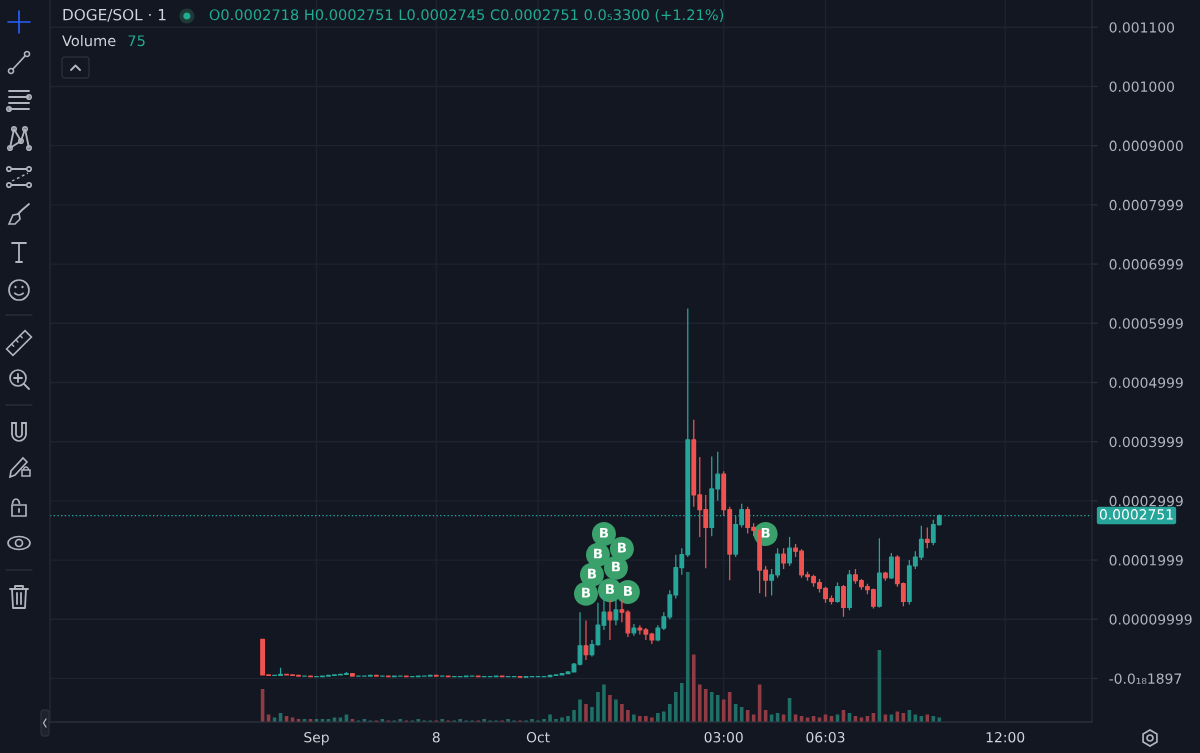 Image resolution: width=1200 pixels, height=753 pixels. Describe the element at coordinates (114, 15) in the screenshot. I see `chart-title: DOGE/SOL · 1` at that location.